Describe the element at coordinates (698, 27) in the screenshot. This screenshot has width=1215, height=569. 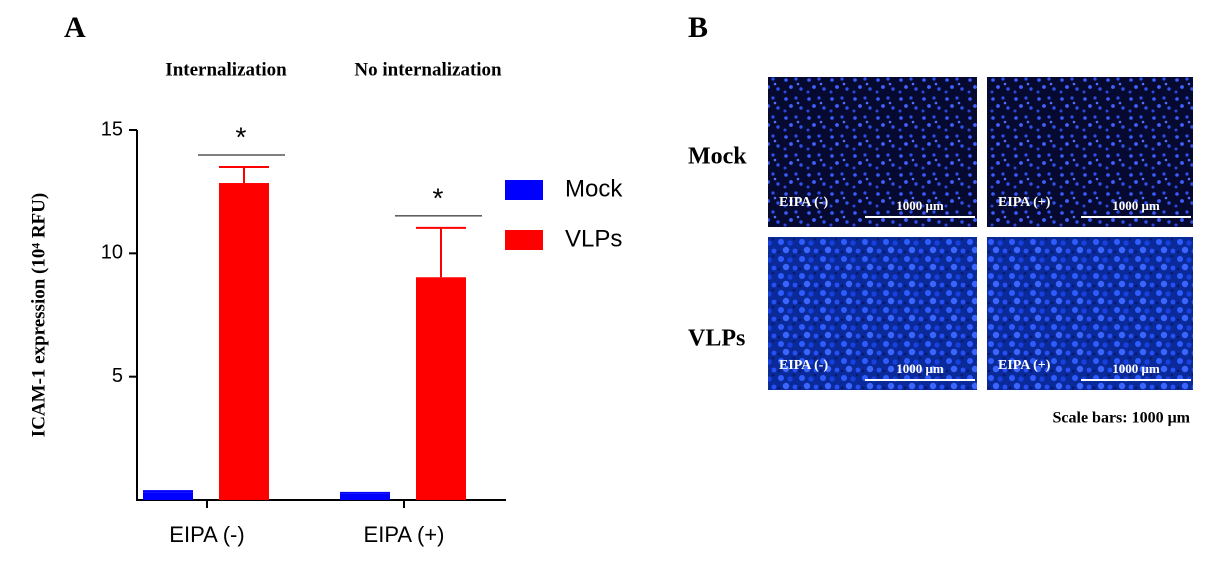
I see `panel-label: B` at that location.